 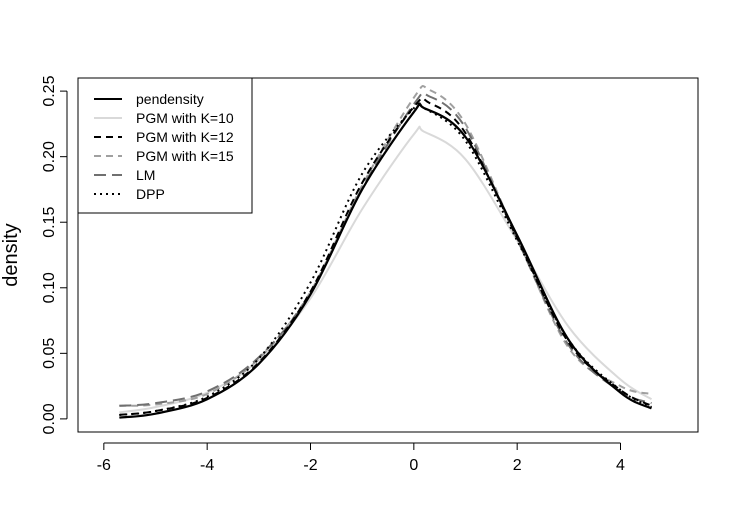 What do you see at coordinates (517, 465) in the screenshot?
I see `x-tick-label: 2` at bounding box center [517, 465].